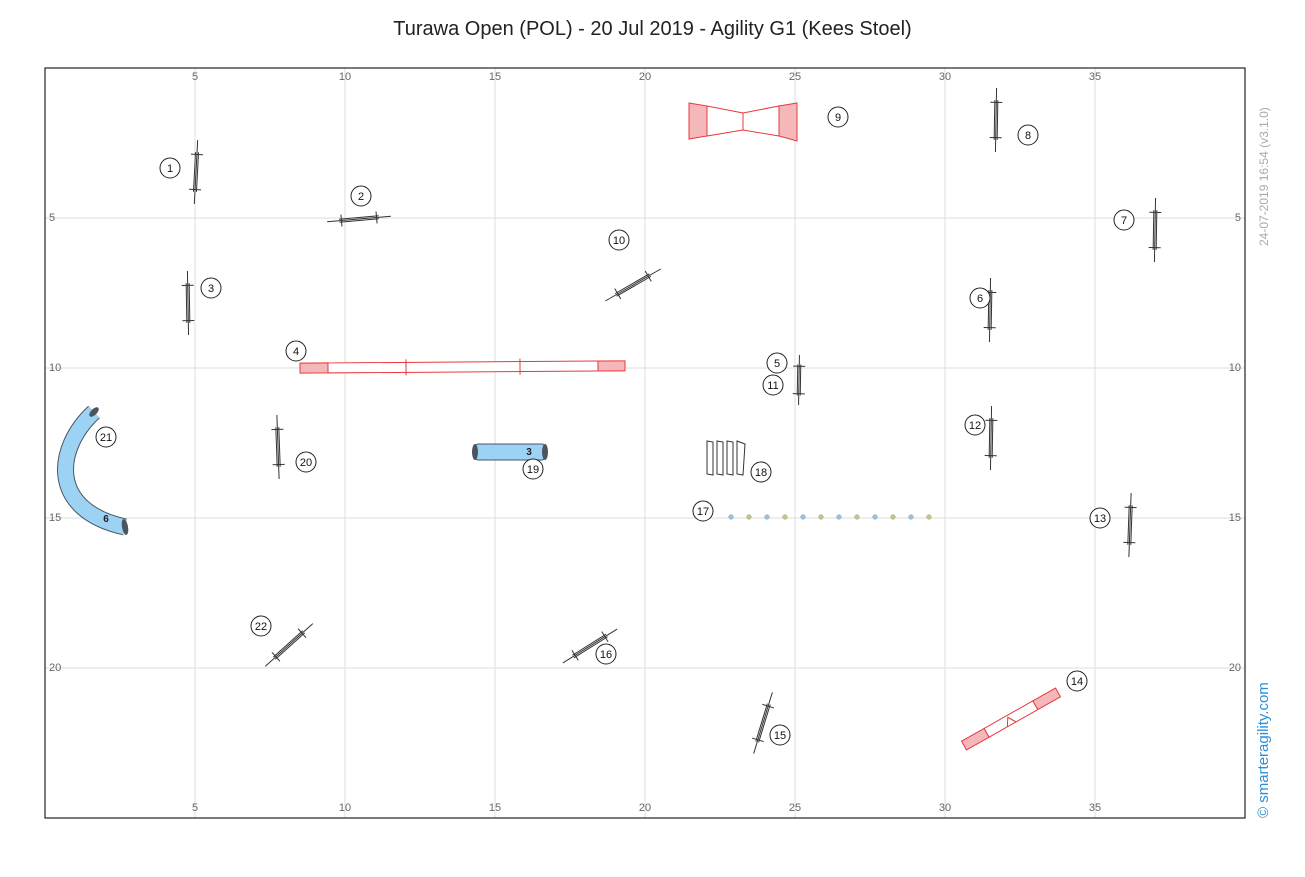  I want to click on number-marker-label: 6, so click(980, 299).